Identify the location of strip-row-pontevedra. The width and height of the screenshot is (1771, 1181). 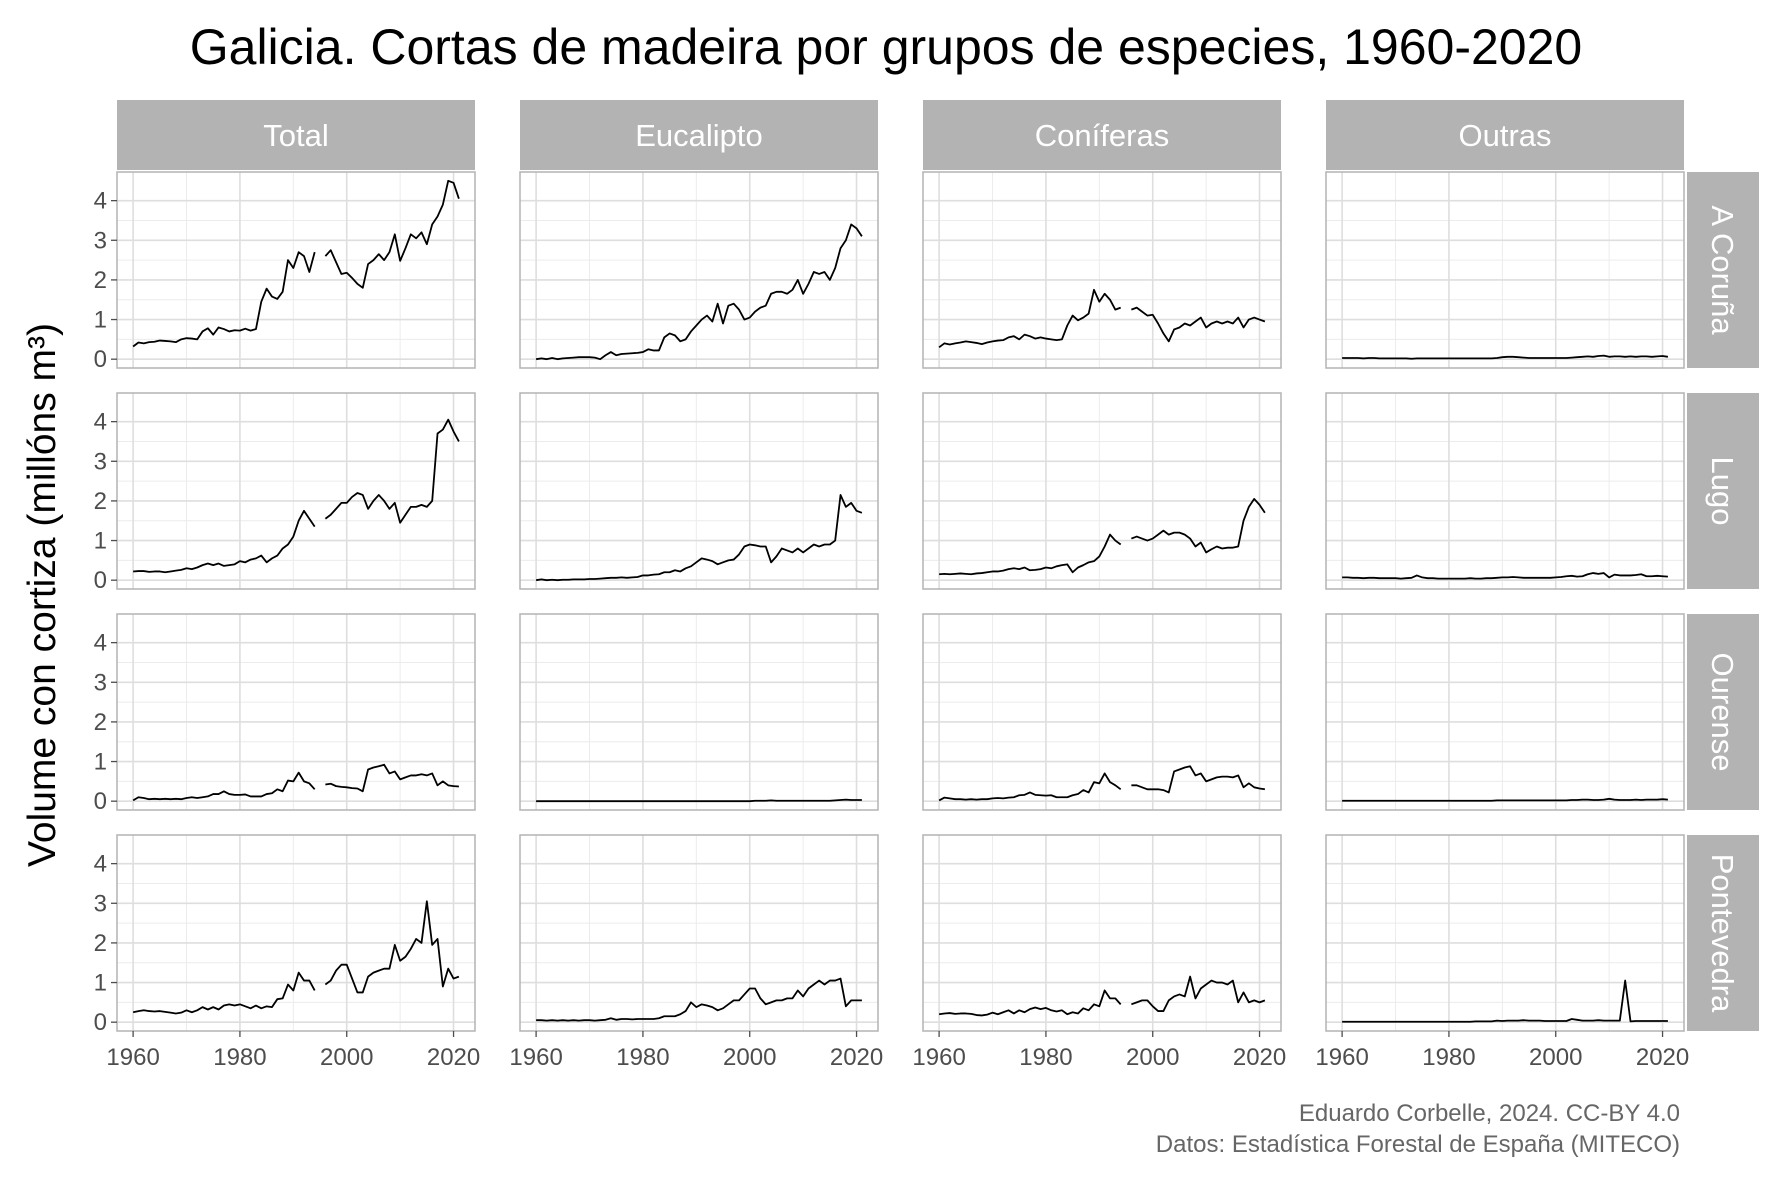
(1723, 933).